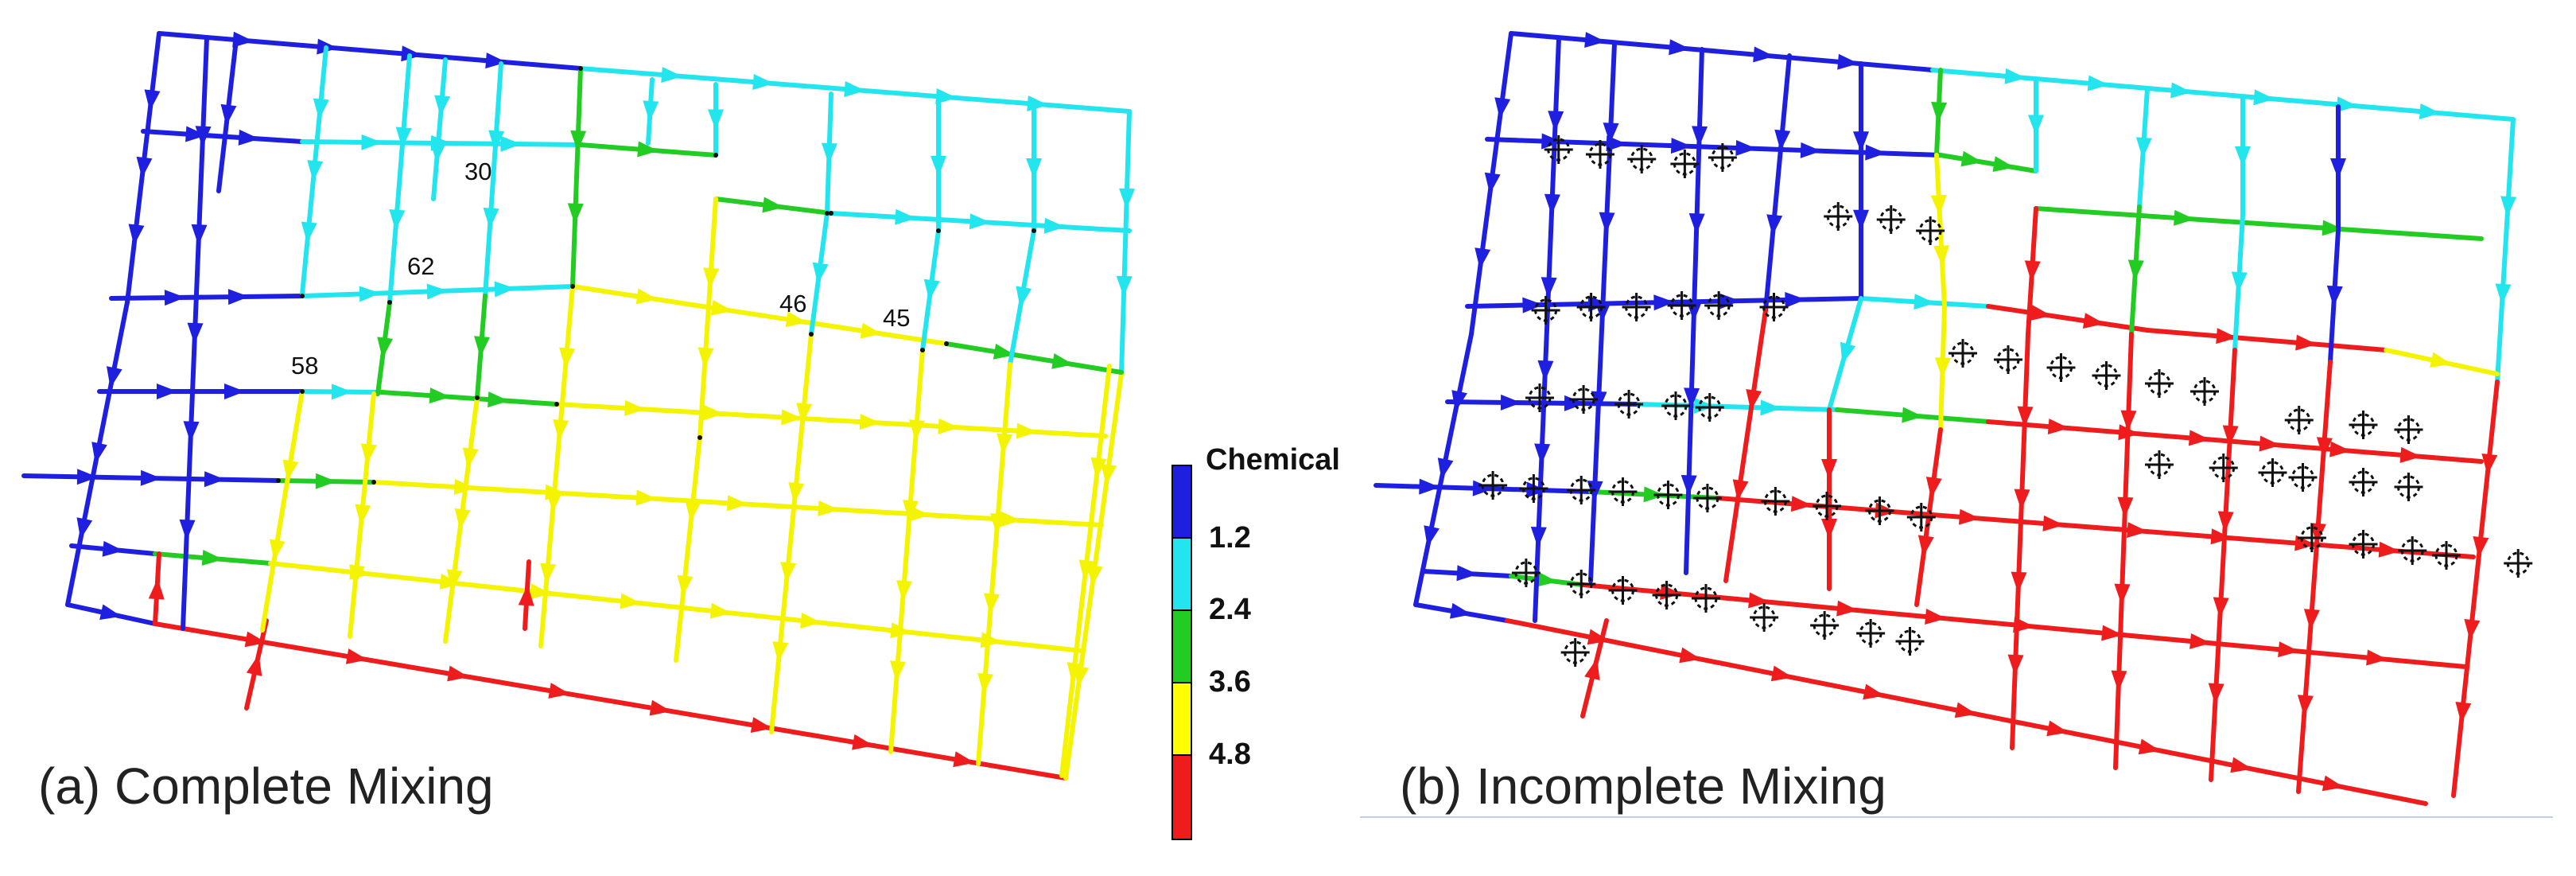  What do you see at coordinates (477, 171) in the screenshot?
I see `node-label-30: 30` at bounding box center [477, 171].